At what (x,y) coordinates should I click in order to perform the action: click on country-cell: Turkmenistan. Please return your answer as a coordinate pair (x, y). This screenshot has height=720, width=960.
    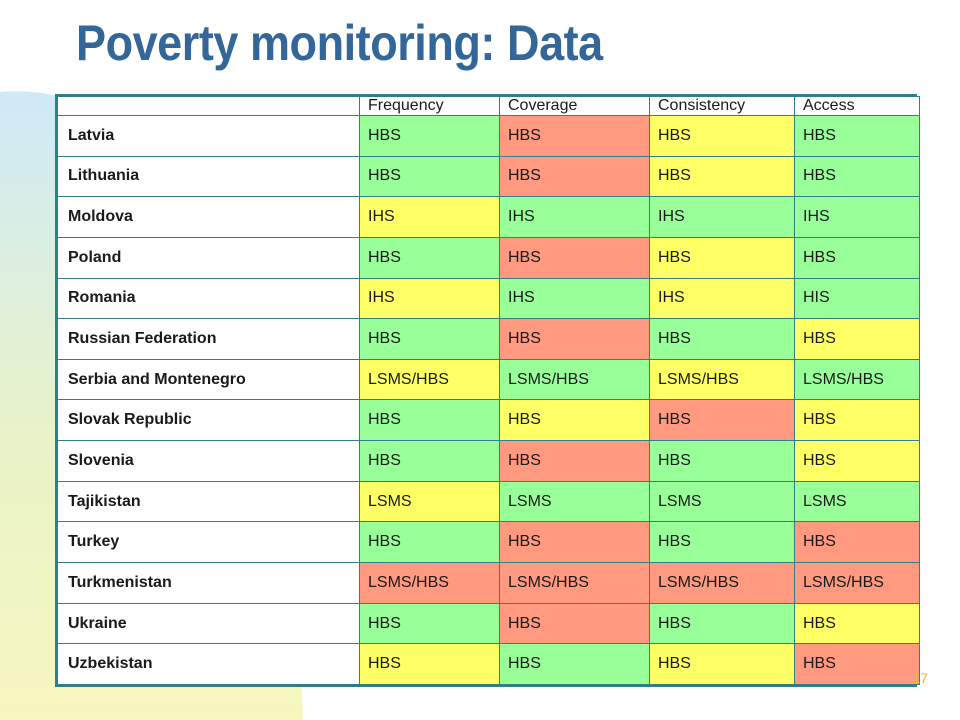
    Looking at the image, I should click on (208, 583).